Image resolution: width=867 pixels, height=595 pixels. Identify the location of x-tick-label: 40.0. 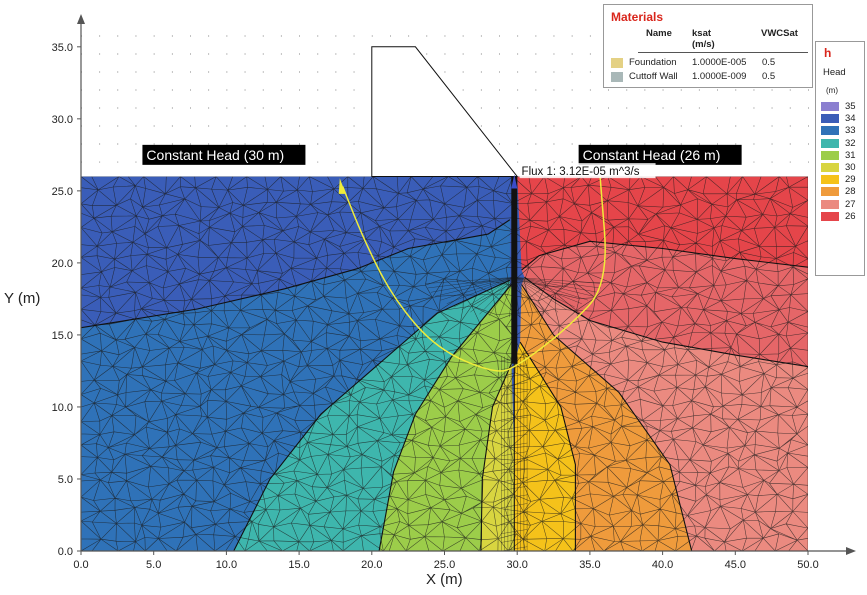
(662, 565).